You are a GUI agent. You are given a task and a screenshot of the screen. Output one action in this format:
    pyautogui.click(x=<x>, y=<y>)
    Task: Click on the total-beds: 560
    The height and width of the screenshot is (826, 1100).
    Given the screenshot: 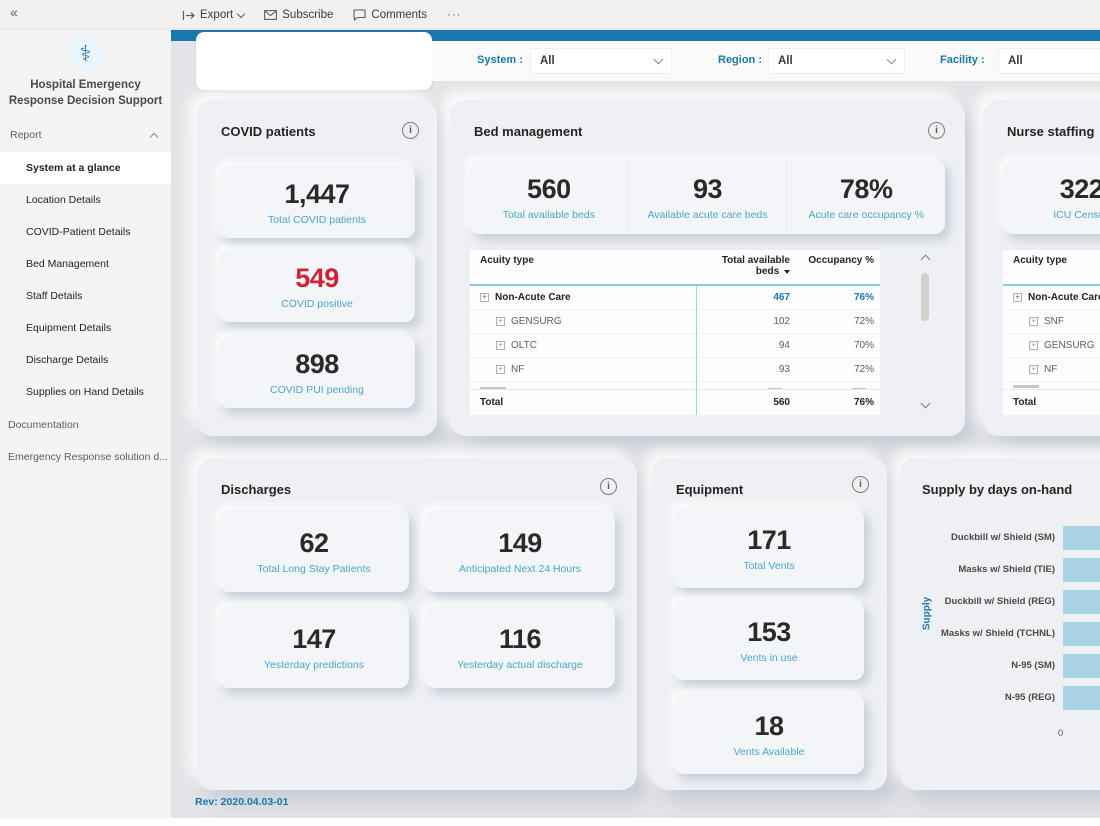 What is the action you would take?
    pyautogui.click(x=781, y=402)
    